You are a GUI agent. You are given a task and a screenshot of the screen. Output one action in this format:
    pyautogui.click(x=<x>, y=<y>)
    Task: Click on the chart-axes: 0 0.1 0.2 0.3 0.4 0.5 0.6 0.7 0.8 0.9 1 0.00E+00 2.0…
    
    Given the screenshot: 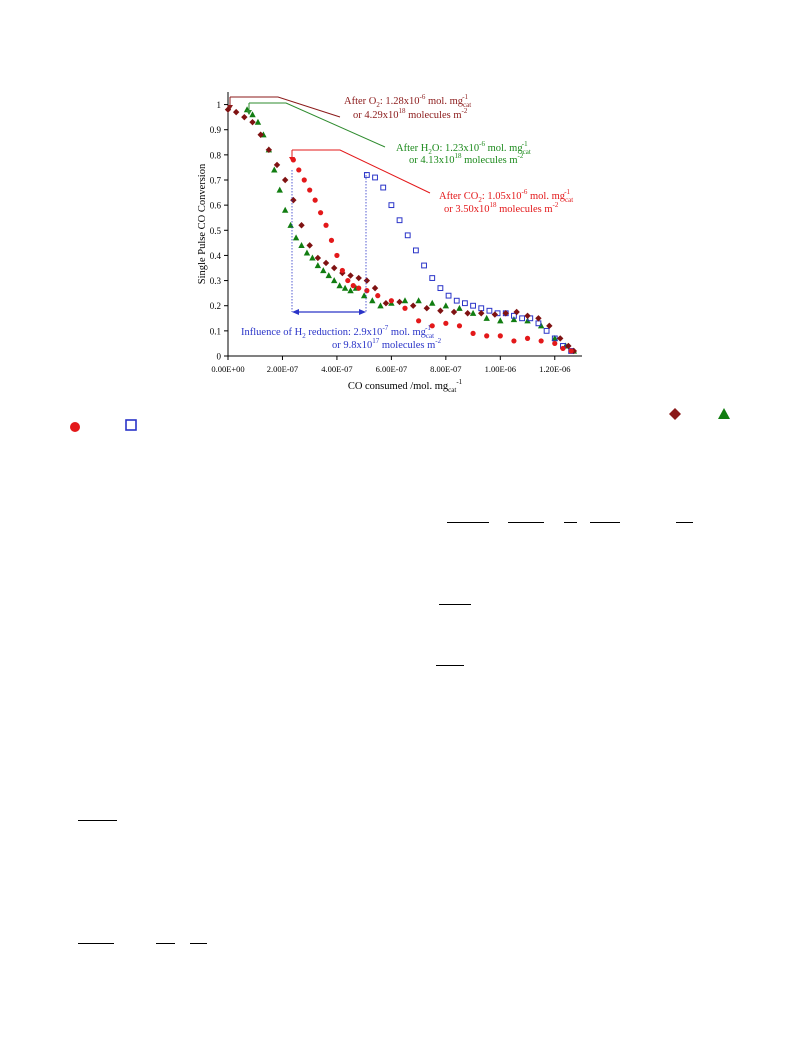 What is the action you would take?
    pyautogui.click(x=389, y=243)
    